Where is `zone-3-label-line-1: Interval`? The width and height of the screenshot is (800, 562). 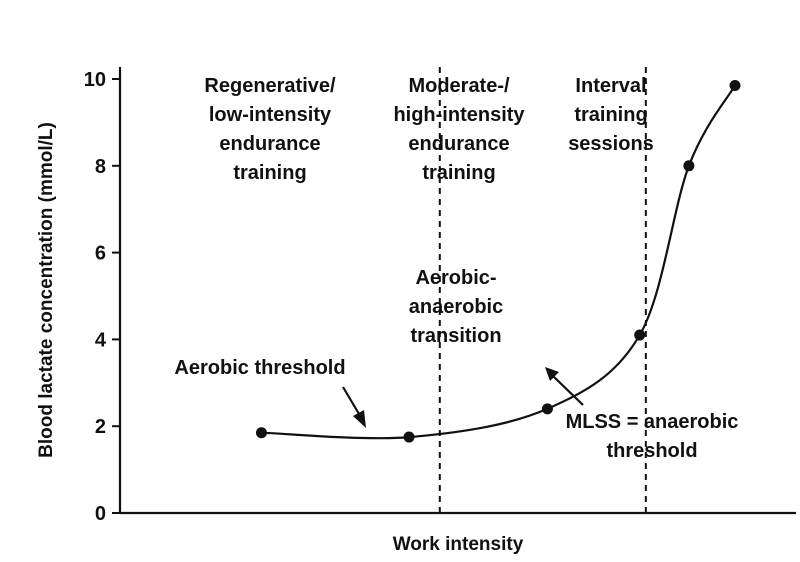 zone-3-label-line-1: Interval is located at coordinates (610, 86).